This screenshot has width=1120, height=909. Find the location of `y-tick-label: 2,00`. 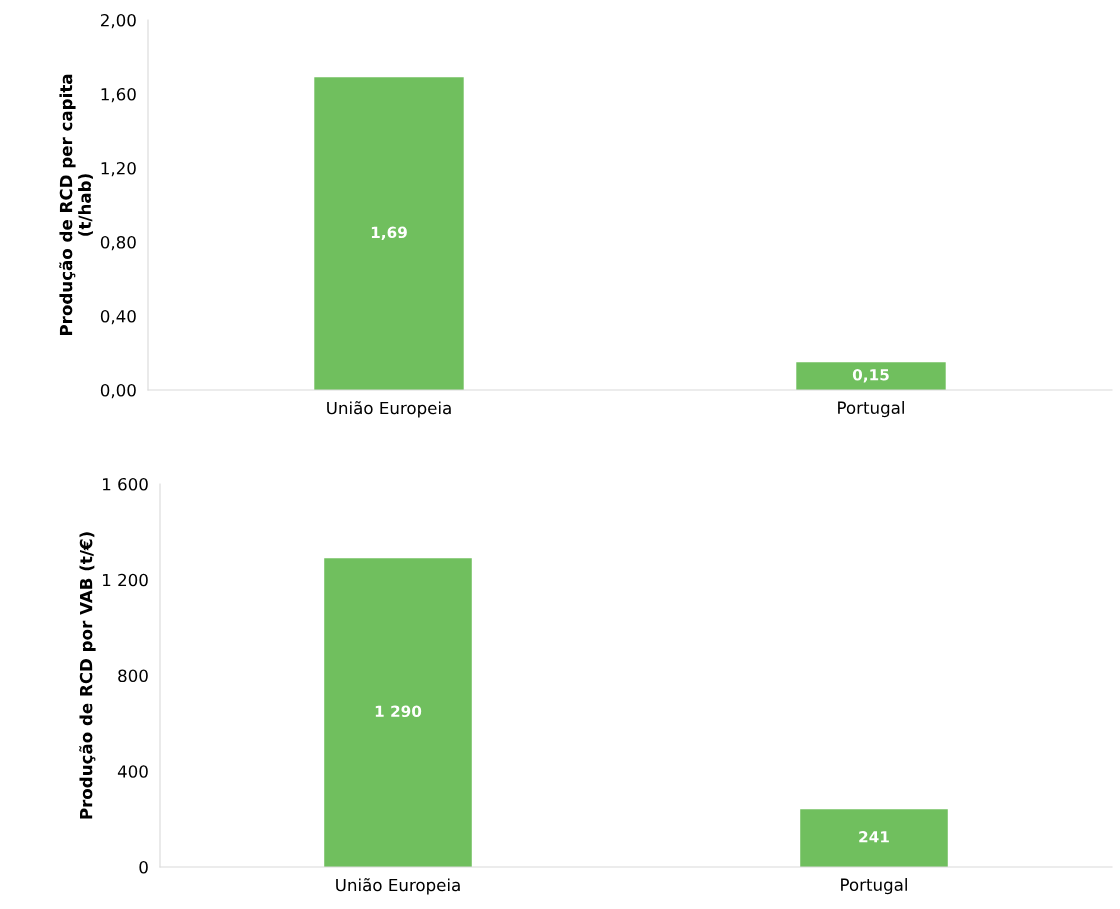

y-tick-label: 2,00 is located at coordinates (118, 21).